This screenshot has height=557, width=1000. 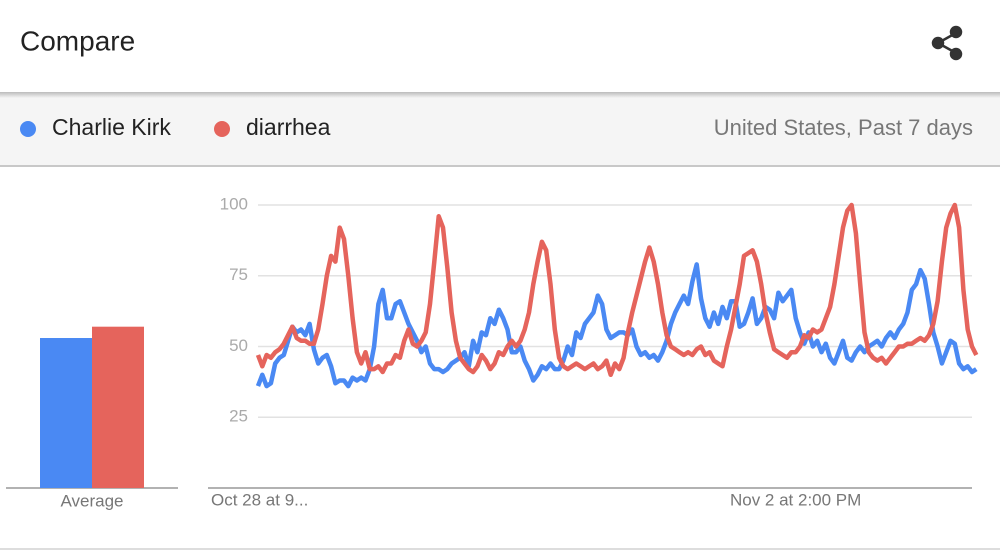 I want to click on y-tick-label: 50, so click(x=238, y=345).